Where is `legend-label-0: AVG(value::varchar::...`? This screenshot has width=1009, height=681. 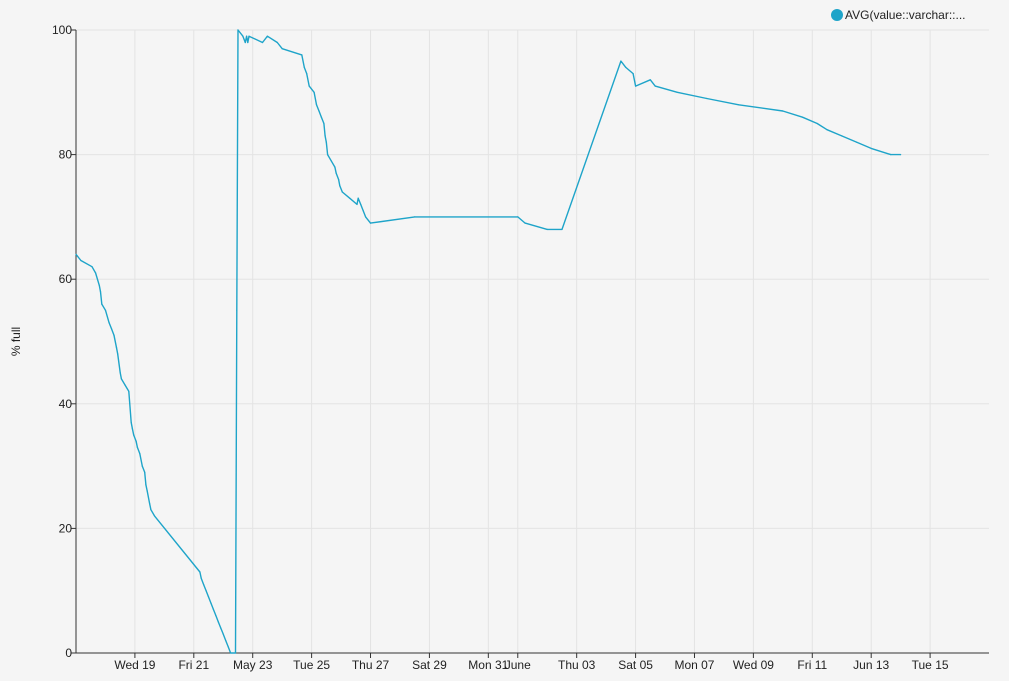
legend-label-0: AVG(value::varchar::... is located at coordinates (905, 15).